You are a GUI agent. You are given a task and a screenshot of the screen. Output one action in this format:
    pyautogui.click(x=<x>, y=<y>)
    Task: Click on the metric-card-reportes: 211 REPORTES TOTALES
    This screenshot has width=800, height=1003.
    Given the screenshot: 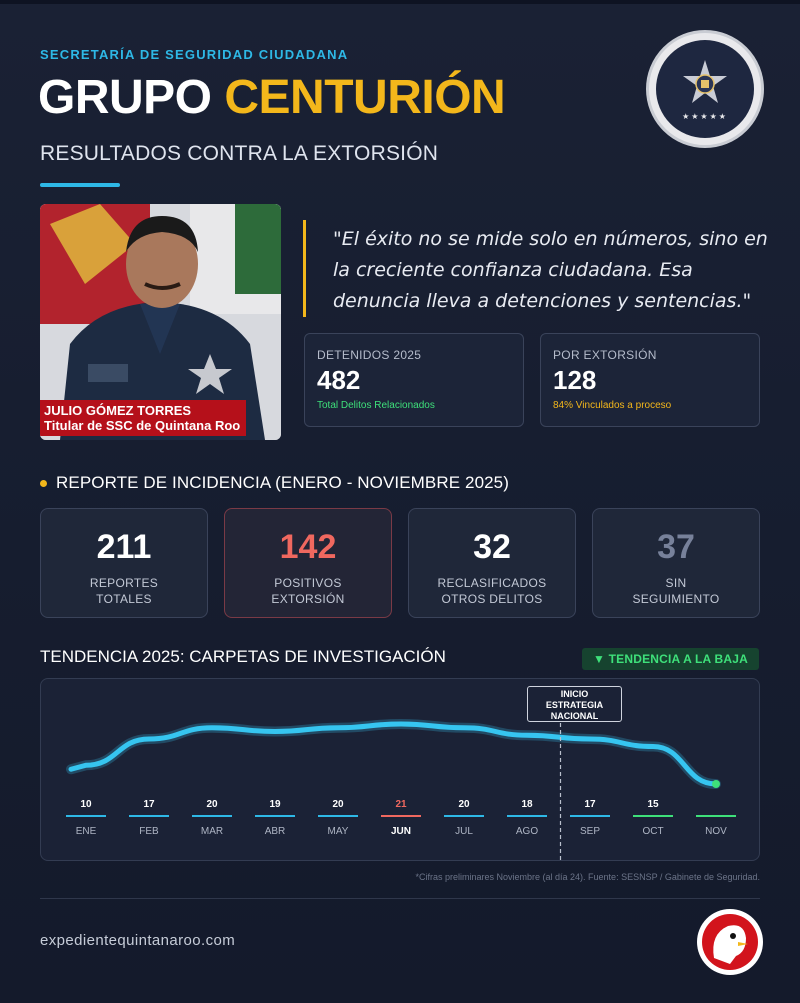 What is the action you would take?
    pyautogui.click(x=124, y=563)
    